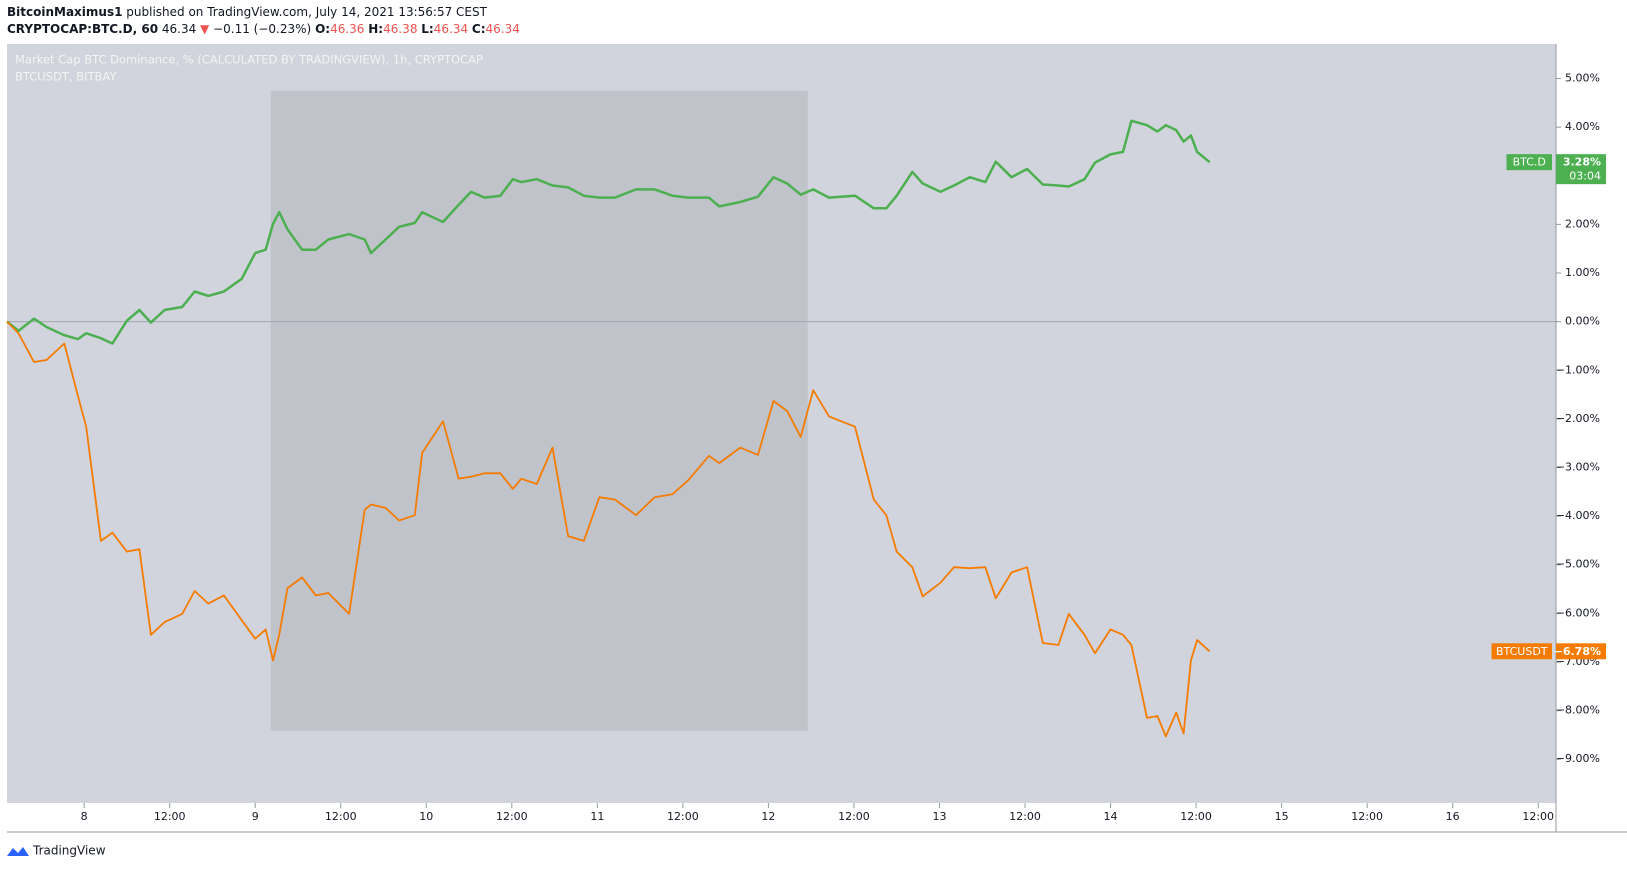 The image size is (1627, 871). I want to click on x-tick-label: 8, so click(84, 816).